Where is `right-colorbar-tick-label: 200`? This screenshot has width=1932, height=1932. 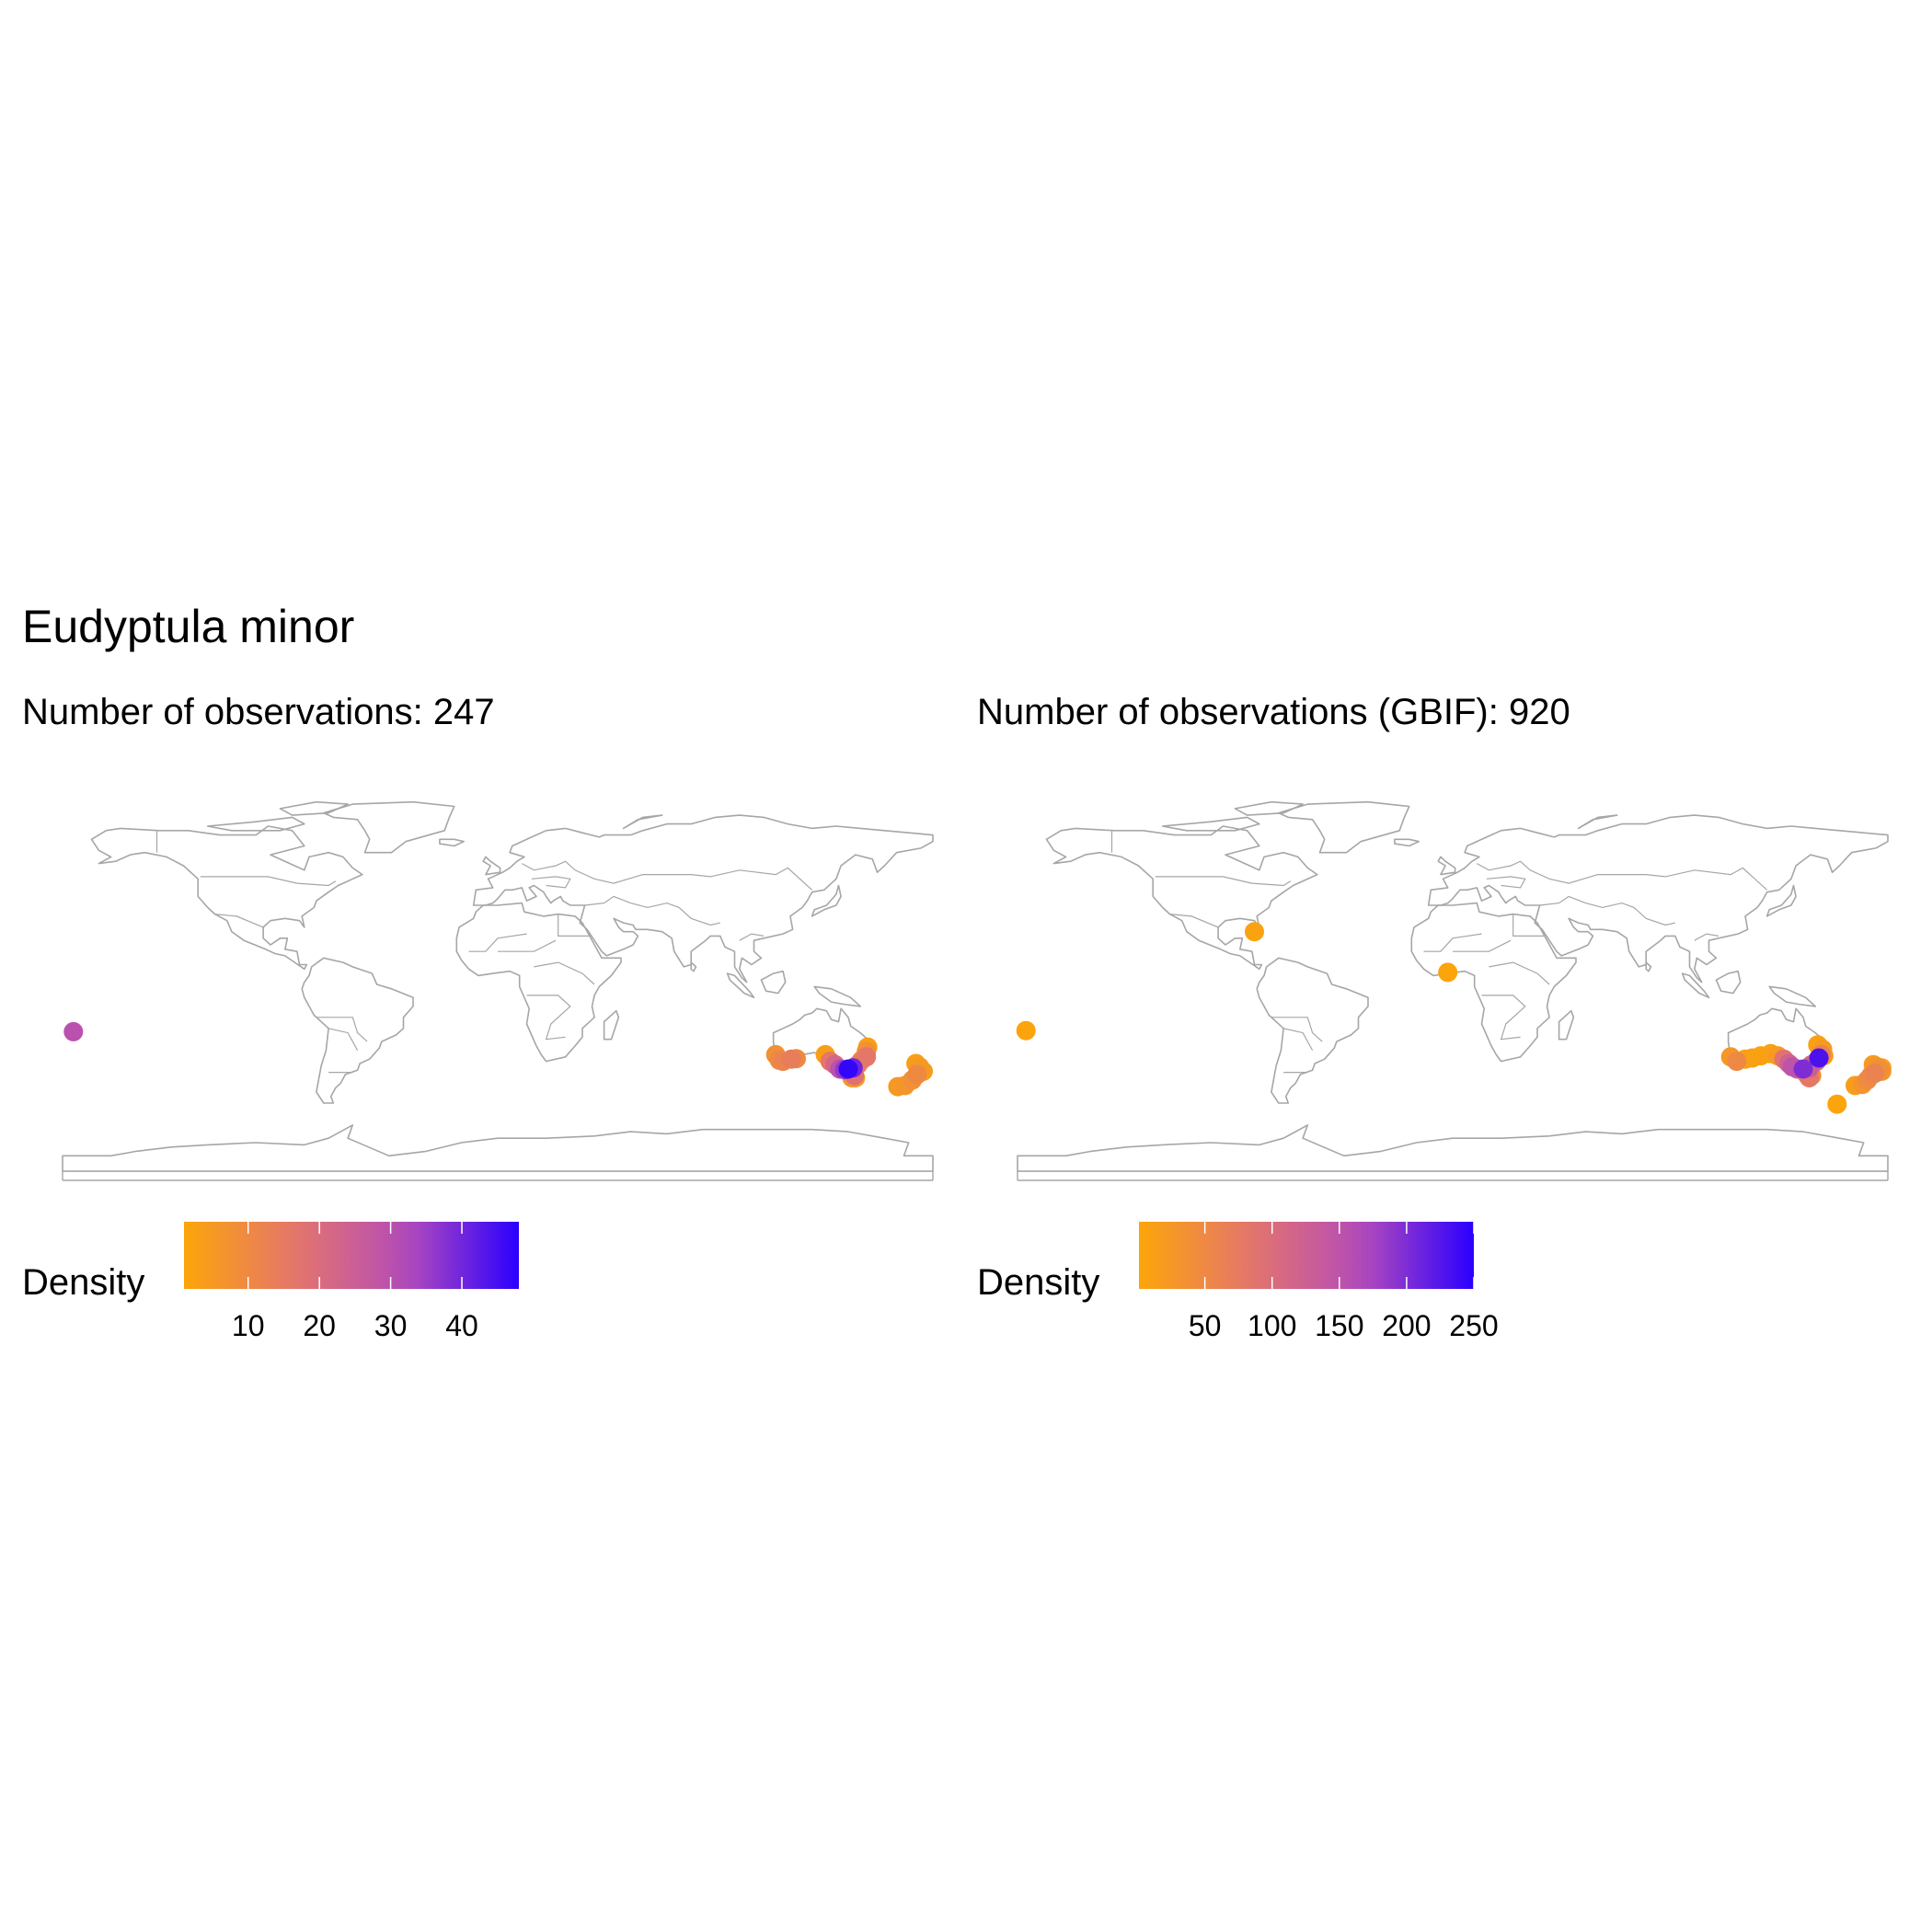
right-colorbar-tick-label: 200 is located at coordinates (1406, 1326).